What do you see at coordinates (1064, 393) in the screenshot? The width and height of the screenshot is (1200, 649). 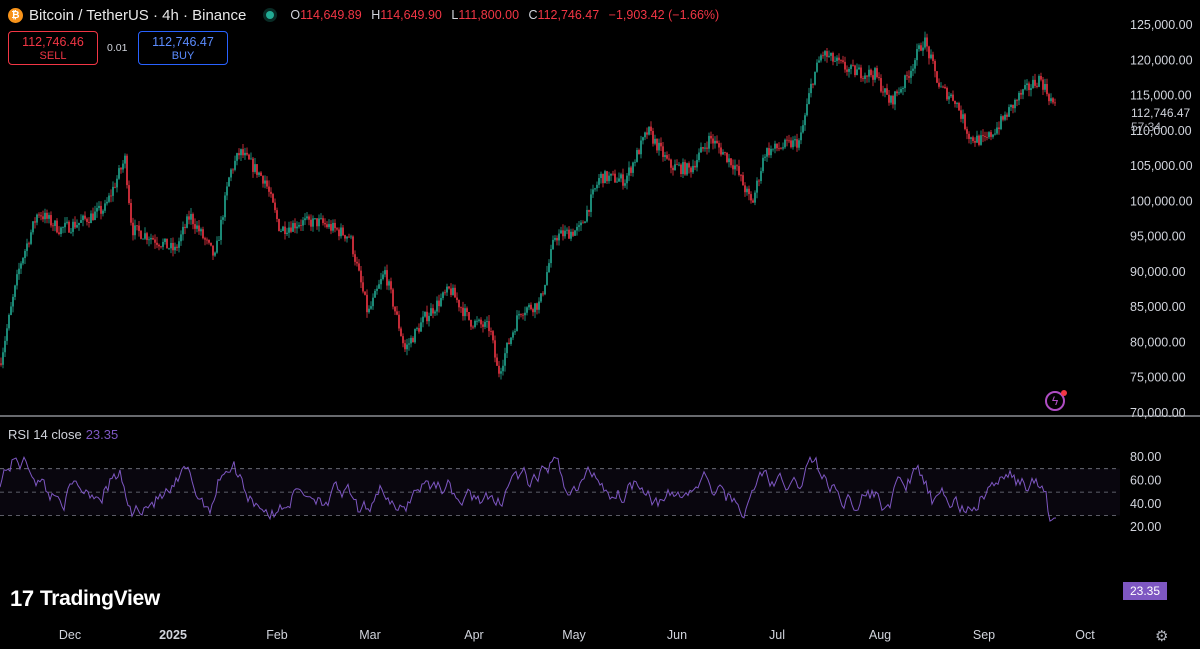 I see `notification-dot` at bounding box center [1064, 393].